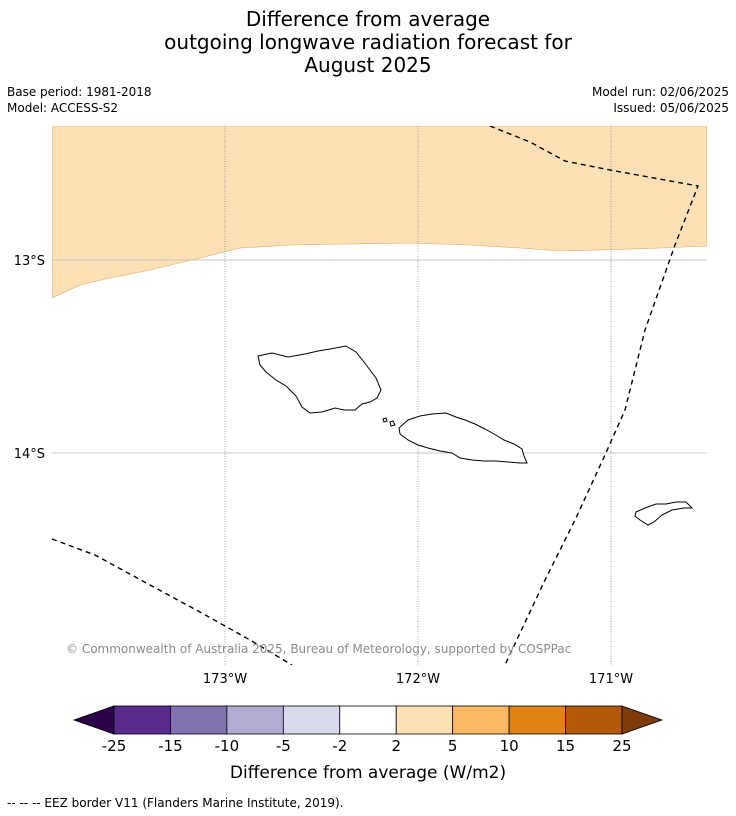 This screenshot has height=816, width=736. What do you see at coordinates (227, 746) in the screenshot?
I see `colorbar-tick-label: -10` at bounding box center [227, 746].